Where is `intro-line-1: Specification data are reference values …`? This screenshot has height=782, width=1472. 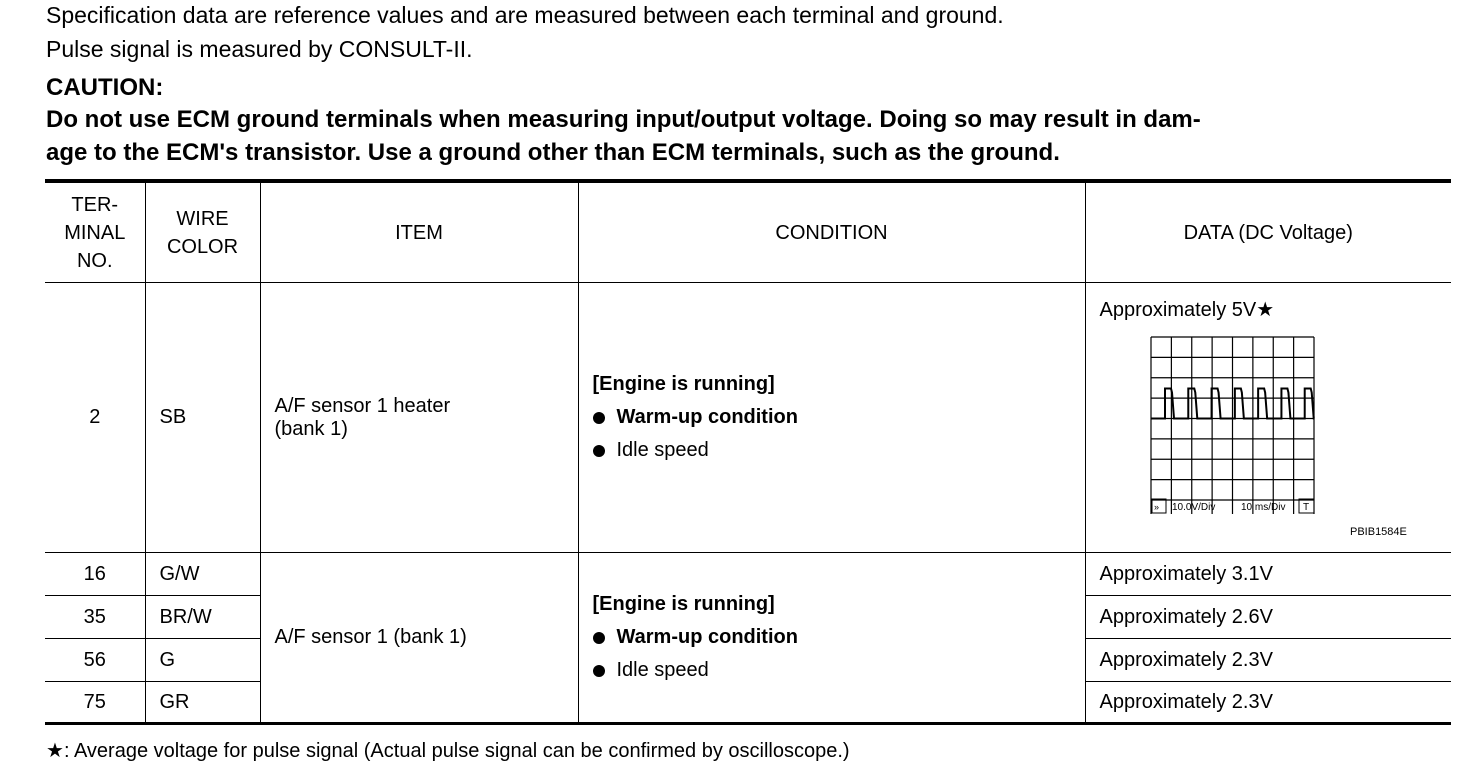 intro-line-1: Specification data are reference values … is located at coordinates (525, 15).